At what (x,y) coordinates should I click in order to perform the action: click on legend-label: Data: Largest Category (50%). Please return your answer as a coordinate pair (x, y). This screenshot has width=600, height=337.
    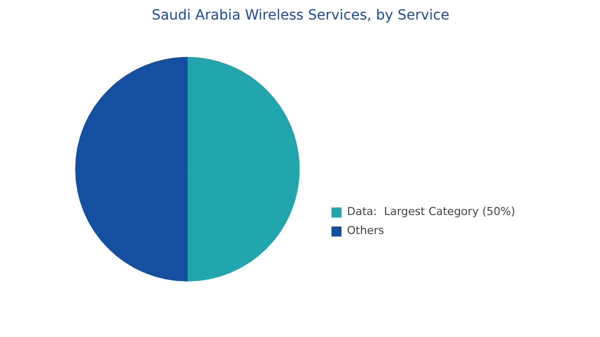
    Looking at the image, I should click on (431, 211).